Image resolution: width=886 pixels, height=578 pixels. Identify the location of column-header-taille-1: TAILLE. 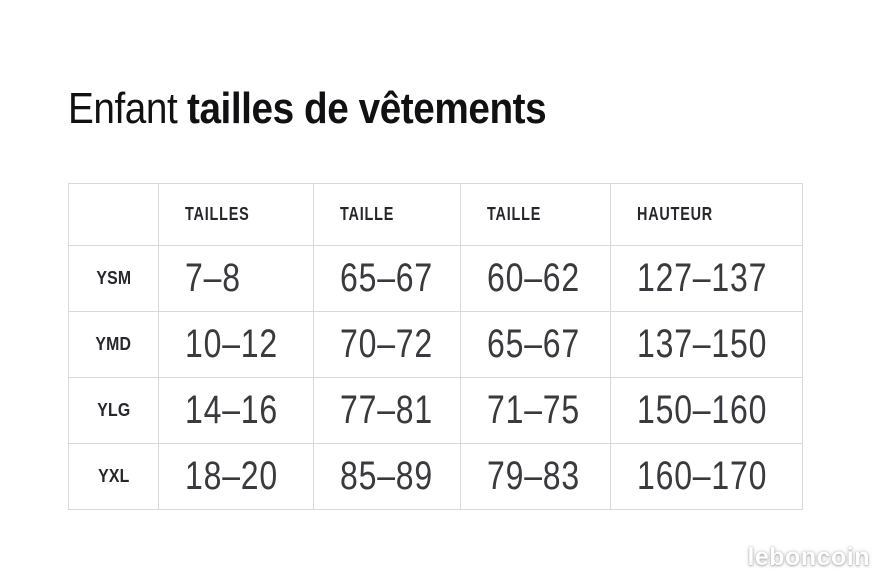
(387, 214).